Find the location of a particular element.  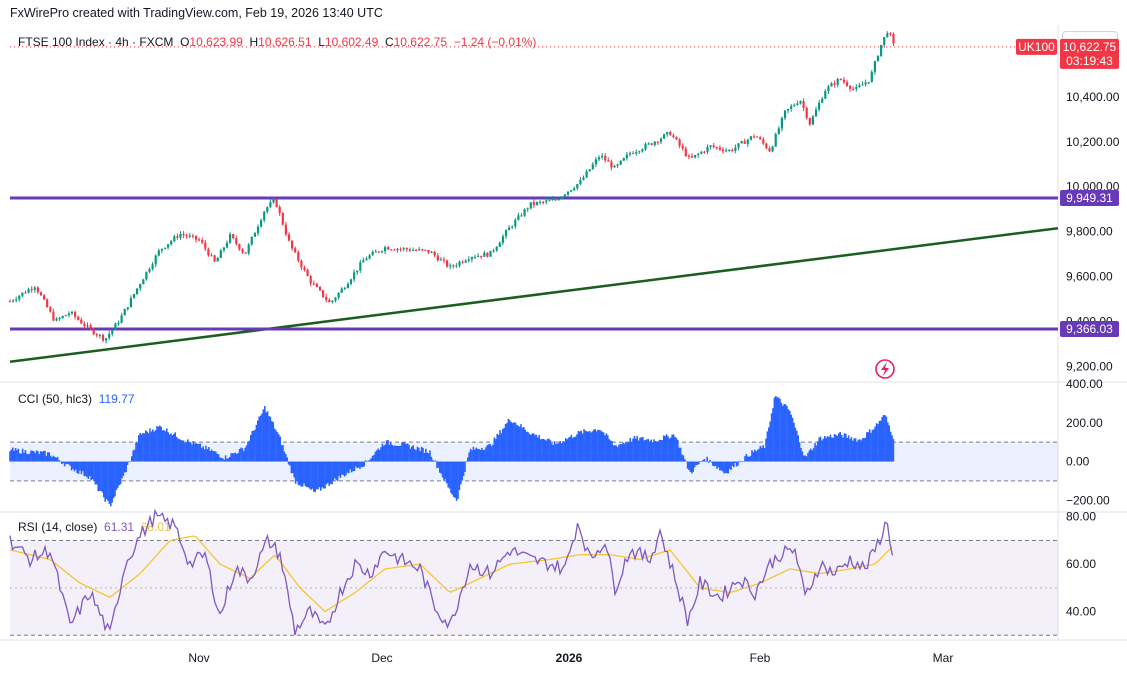

time-axis-tick: 2026 is located at coordinates (569, 658).